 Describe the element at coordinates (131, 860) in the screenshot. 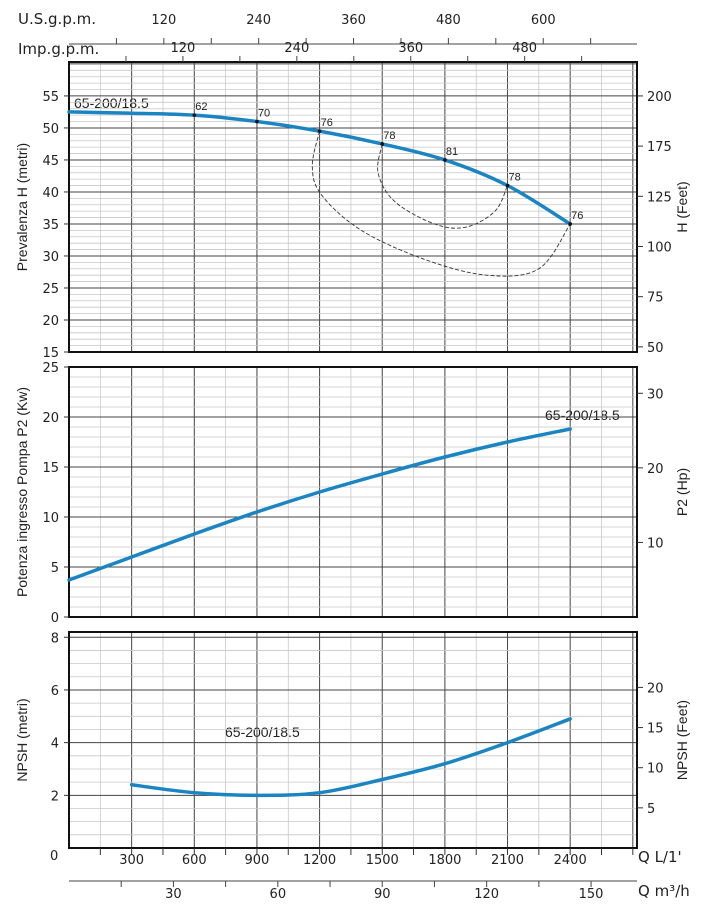

I see `q-lmin-tick-label: 300` at that location.